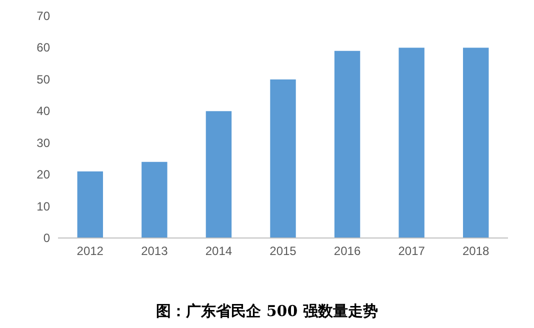 The width and height of the screenshot is (534, 328). Describe the element at coordinates (283, 251) in the screenshot. I see `x-tick-label: 2015` at that location.